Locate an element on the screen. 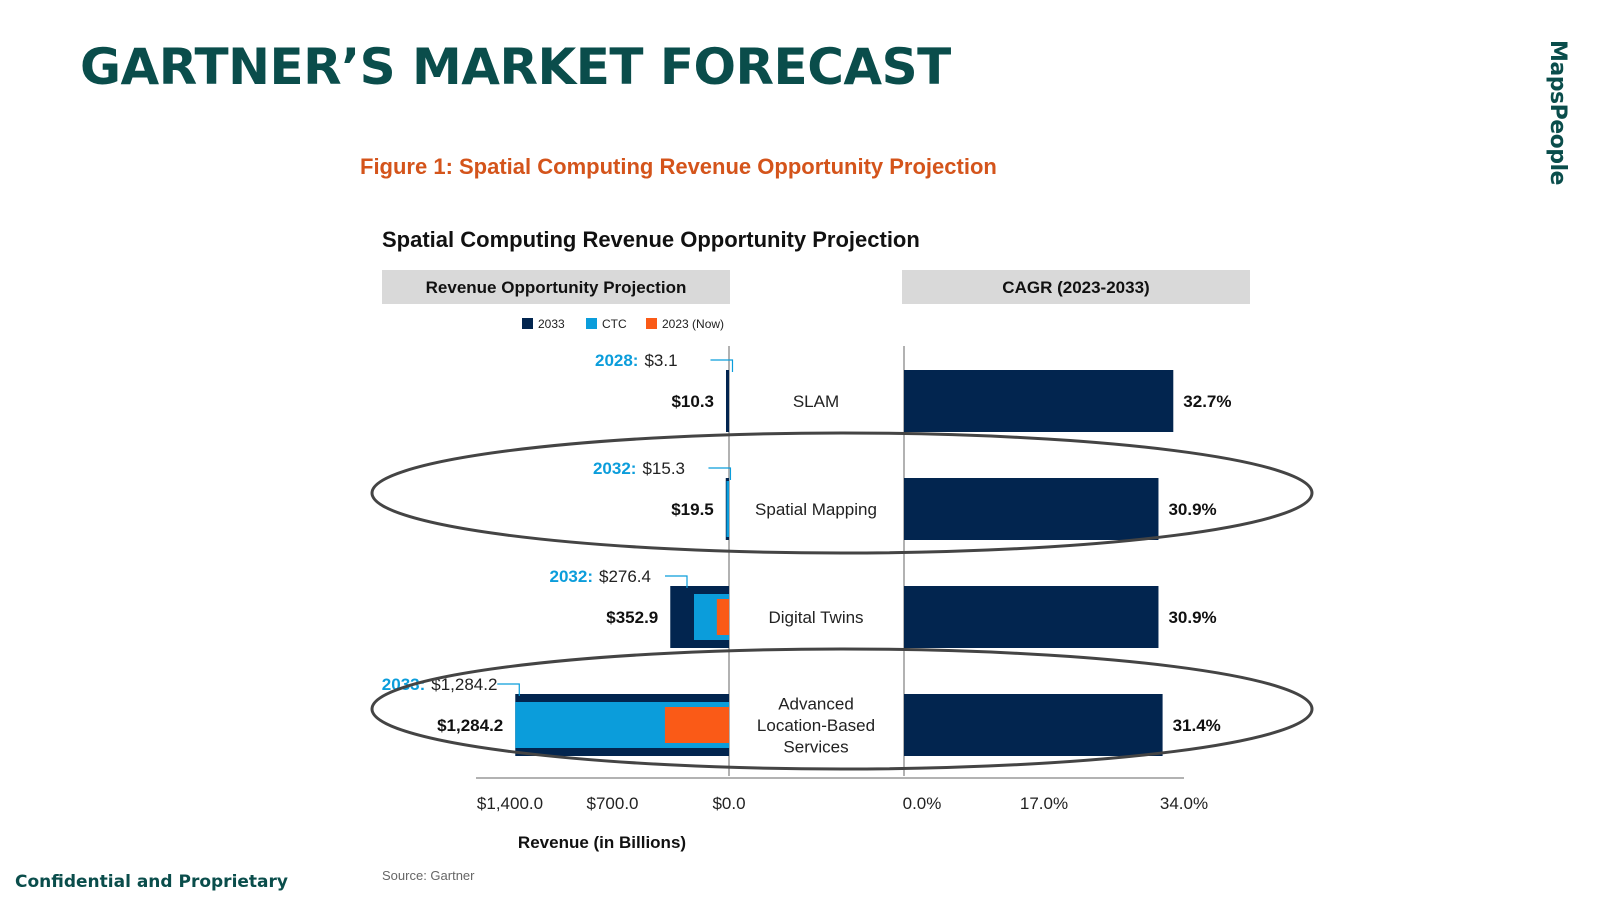 This screenshot has width=1600, height=900. value-label-2033: $10.3 is located at coordinates (692, 401).